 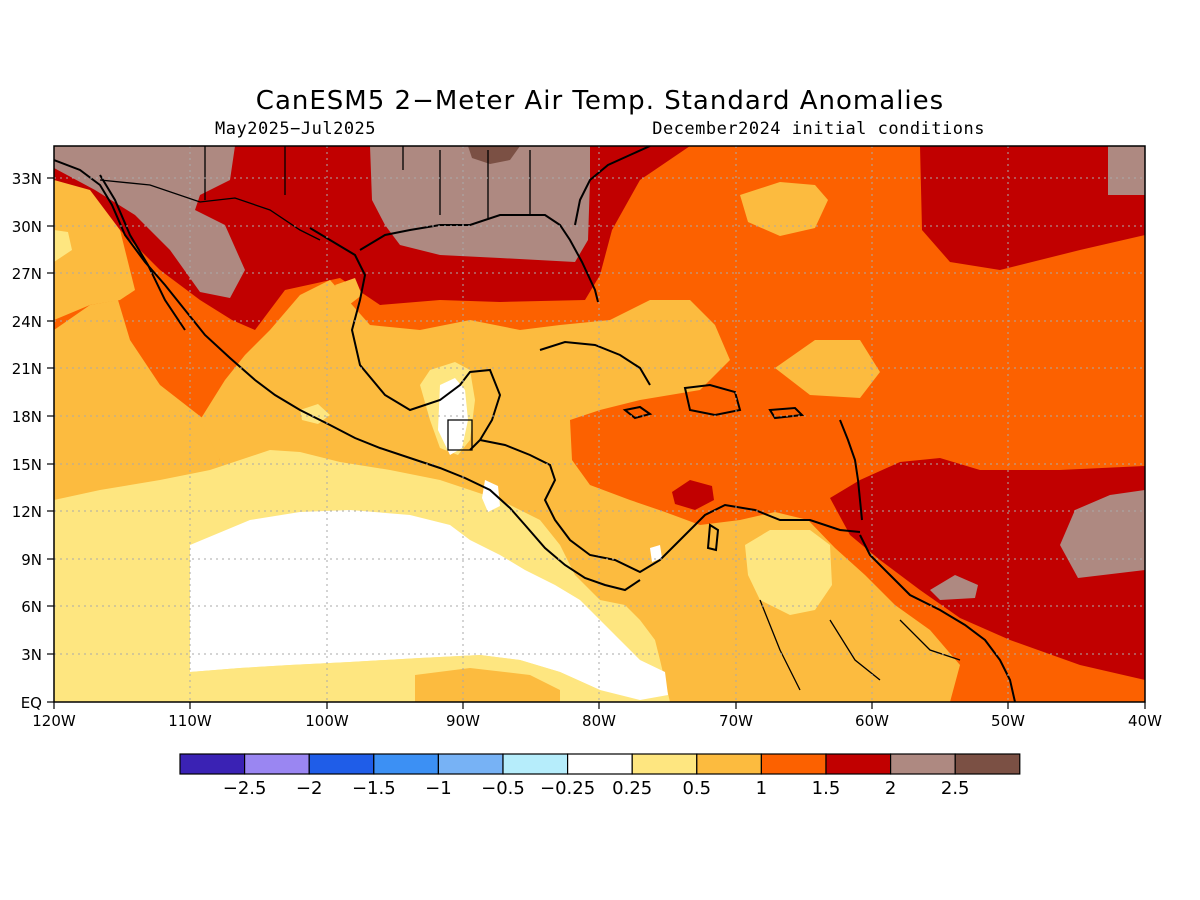 I want to click on field-taupe-small, so click(x=954, y=587).